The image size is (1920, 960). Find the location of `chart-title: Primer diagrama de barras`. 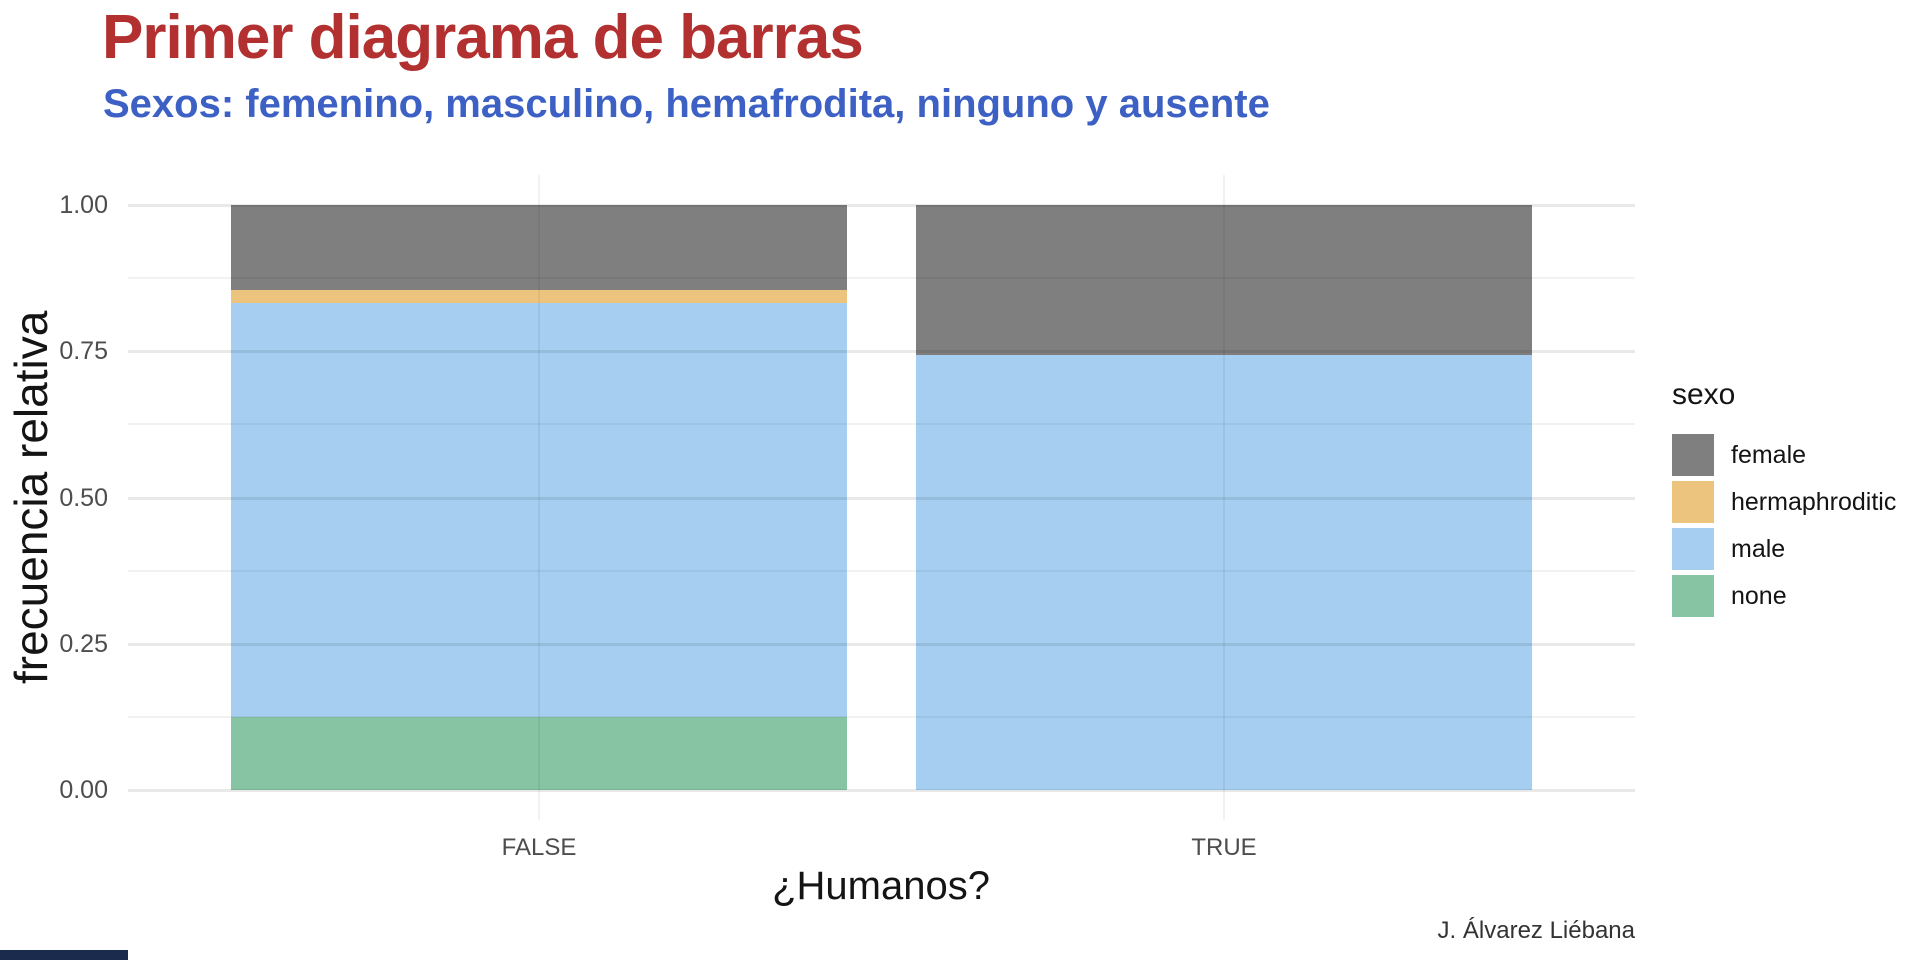

chart-title: Primer diagrama de barras is located at coordinates (483, 37).